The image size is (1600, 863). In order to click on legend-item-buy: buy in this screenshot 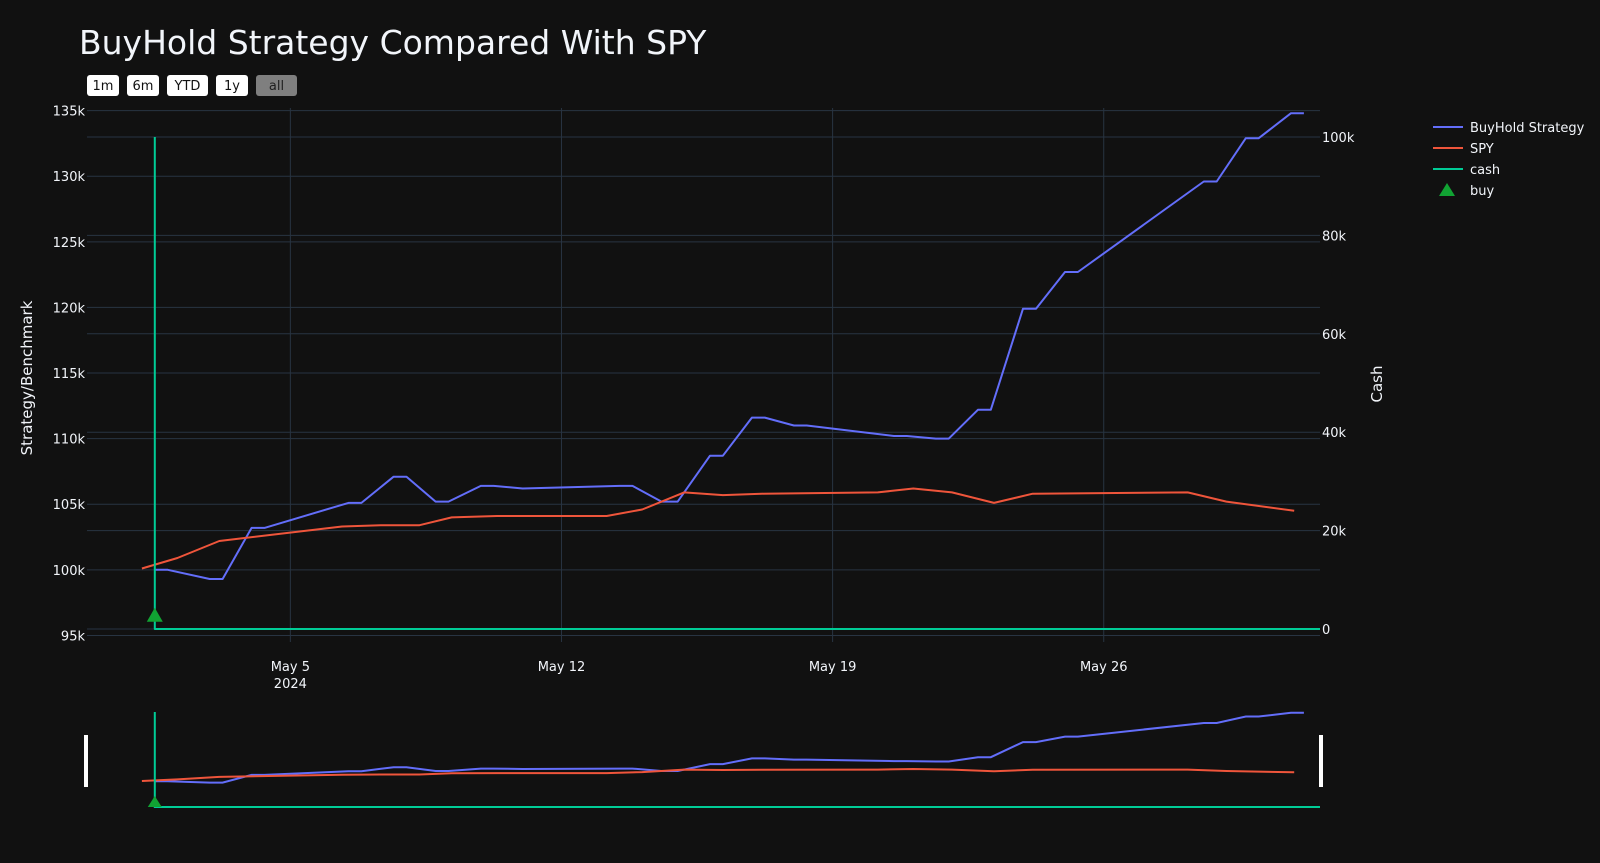, I will do `click(1466, 191)`.